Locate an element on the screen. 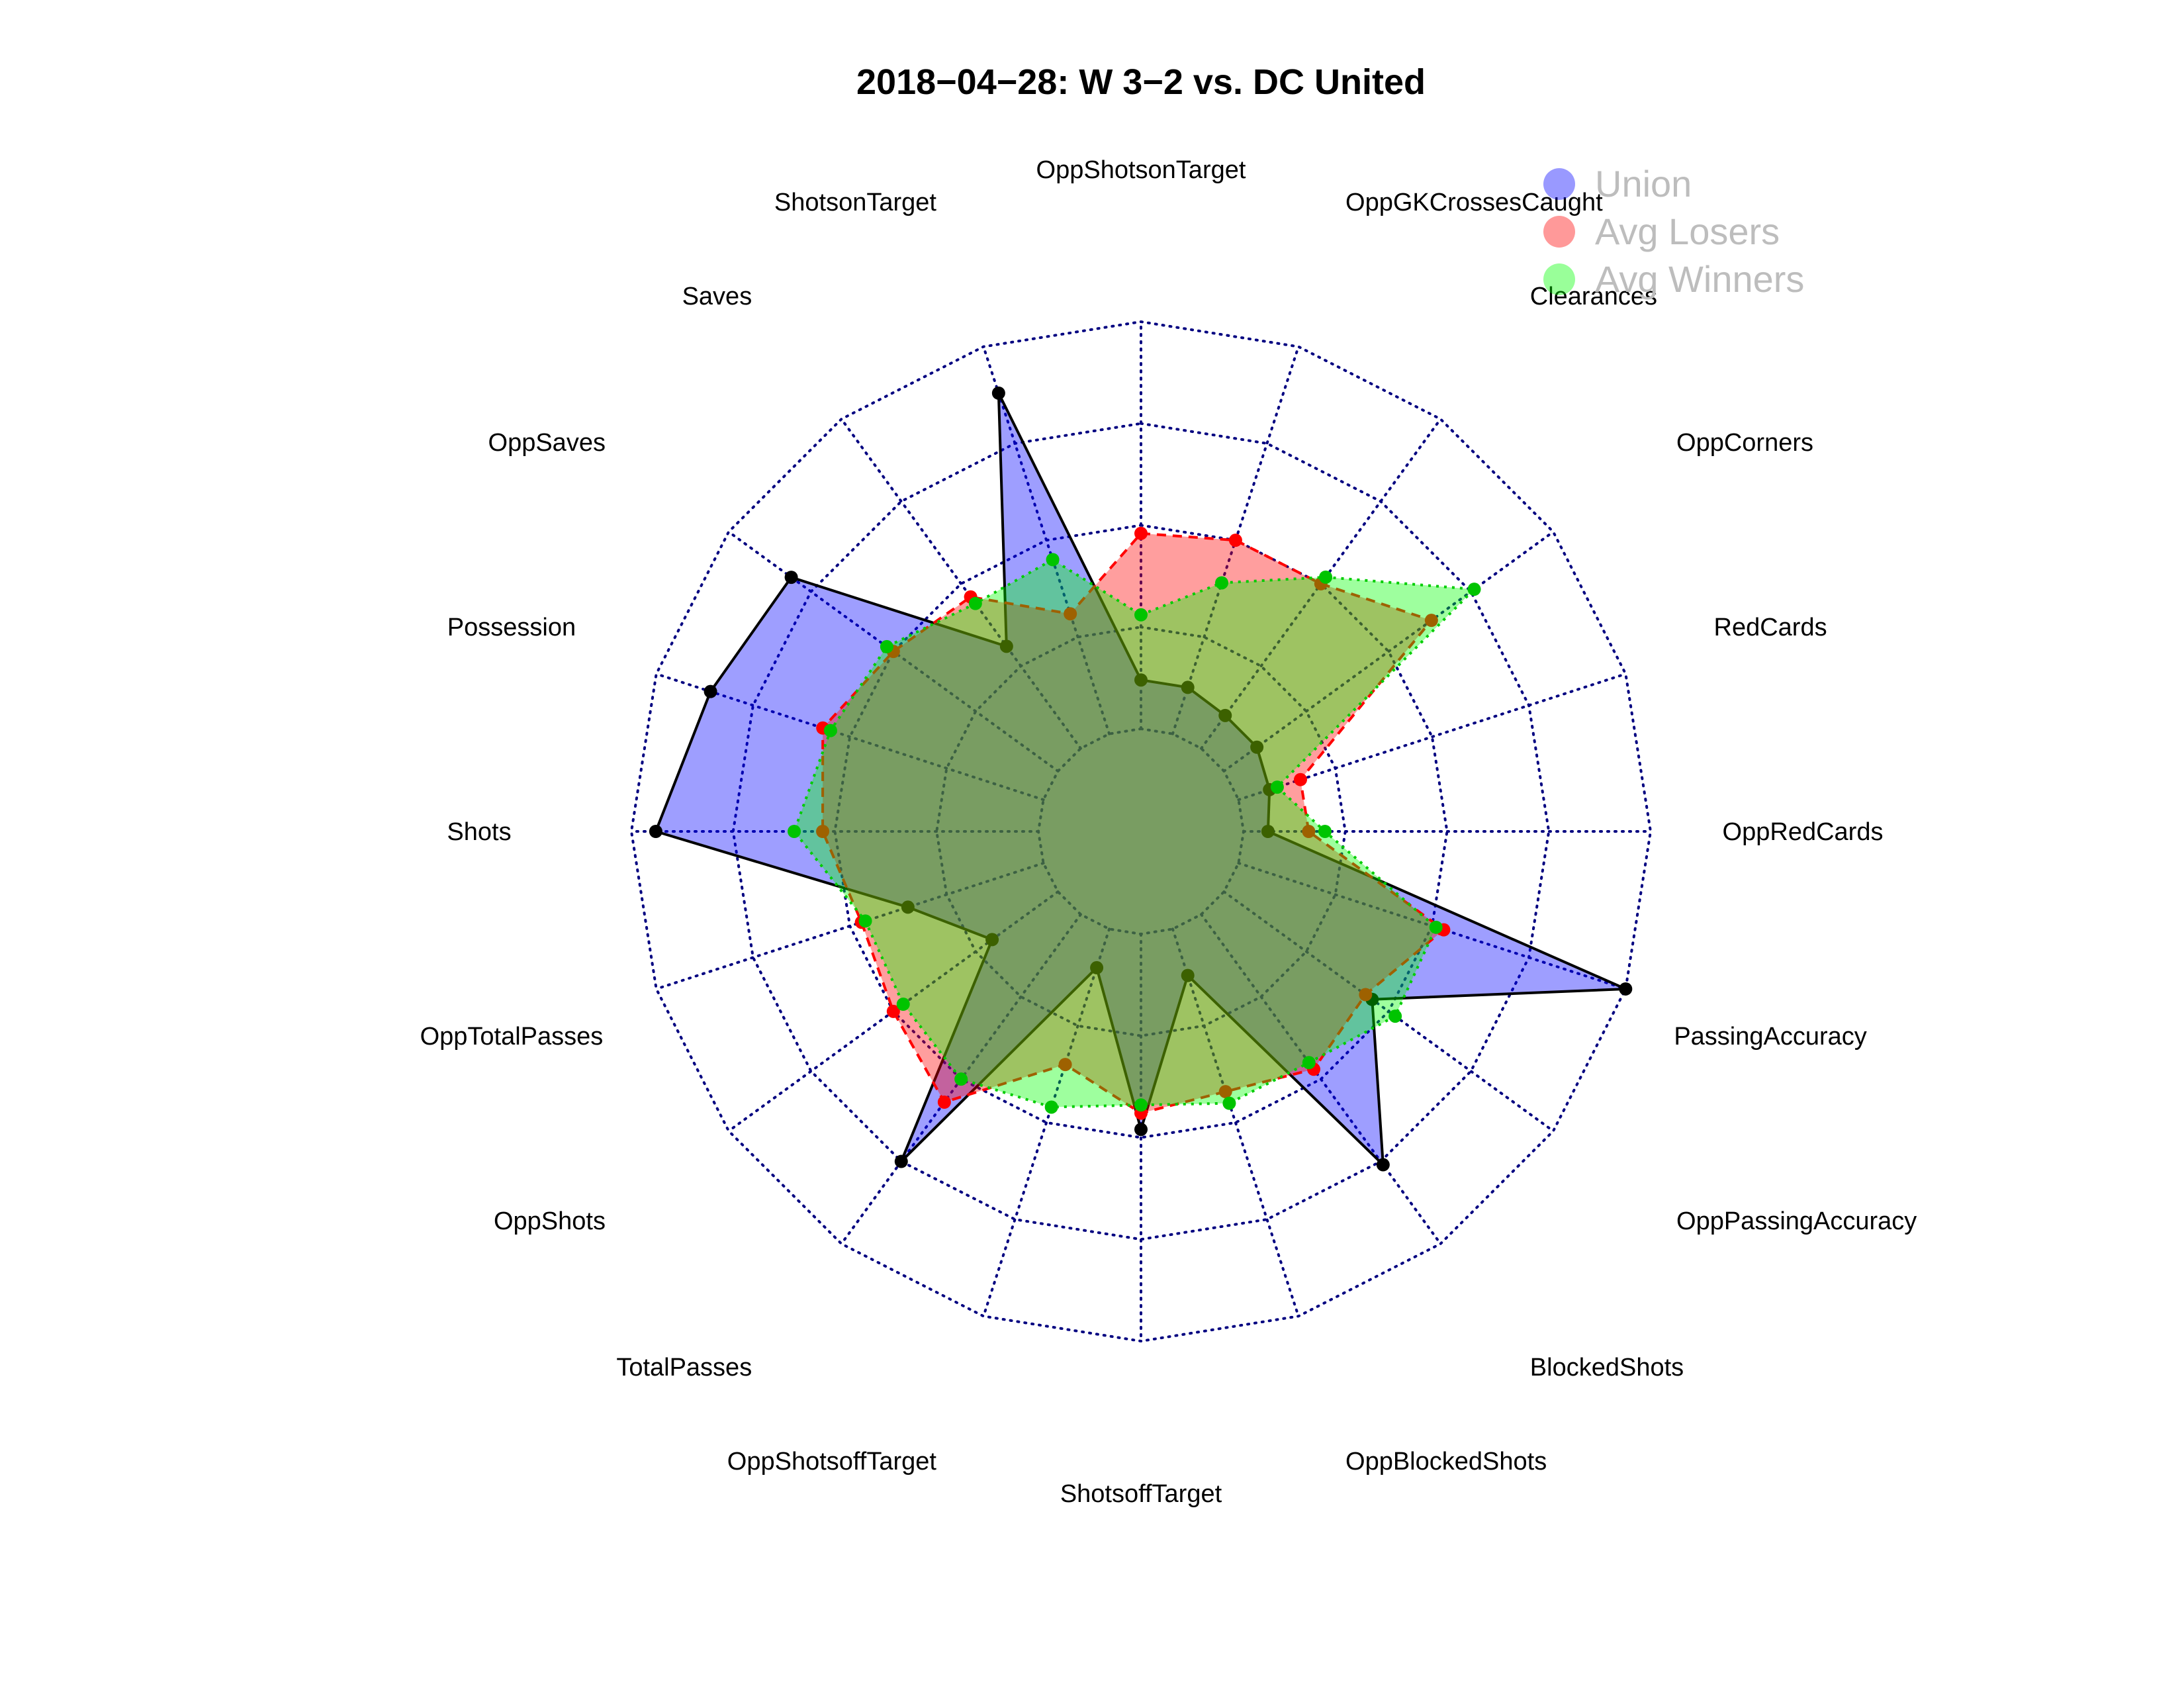 Image resolution: width=2184 pixels, height=1688 pixels. axis-label-opp-shotsoff-target: OppShotsoffTarget is located at coordinates (832, 1462).